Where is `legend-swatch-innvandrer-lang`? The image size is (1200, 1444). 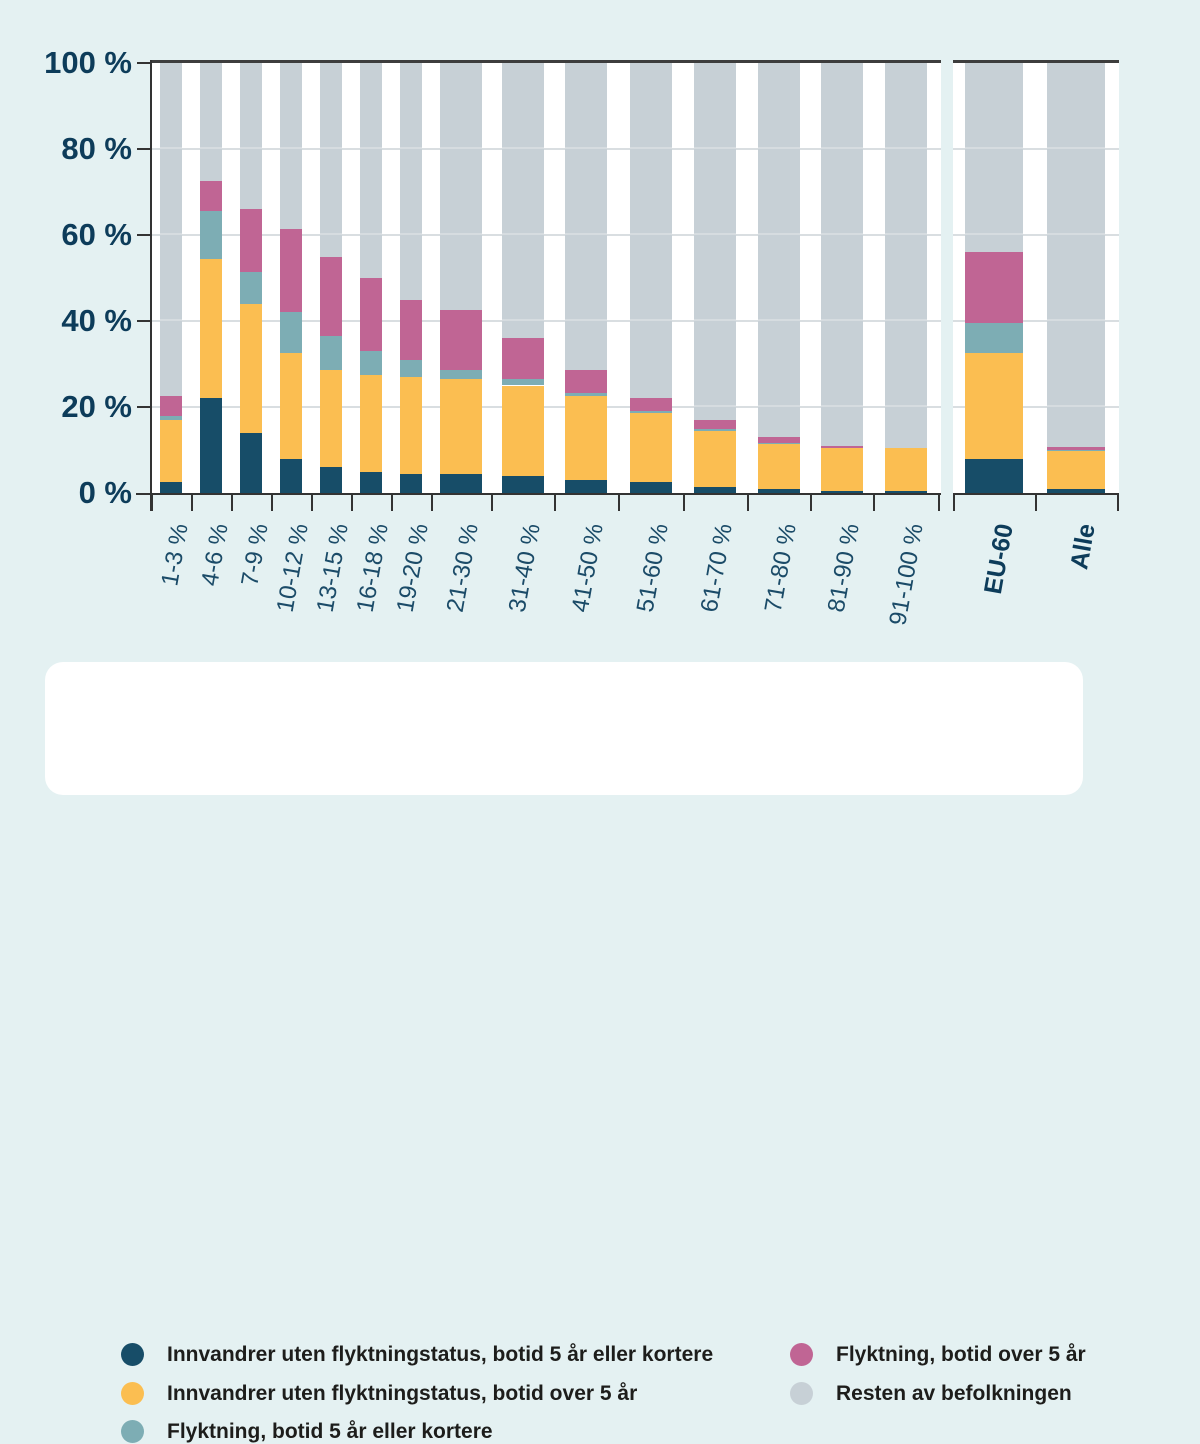 legend-swatch-innvandrer-lang is located at coordinates (132, 1393).